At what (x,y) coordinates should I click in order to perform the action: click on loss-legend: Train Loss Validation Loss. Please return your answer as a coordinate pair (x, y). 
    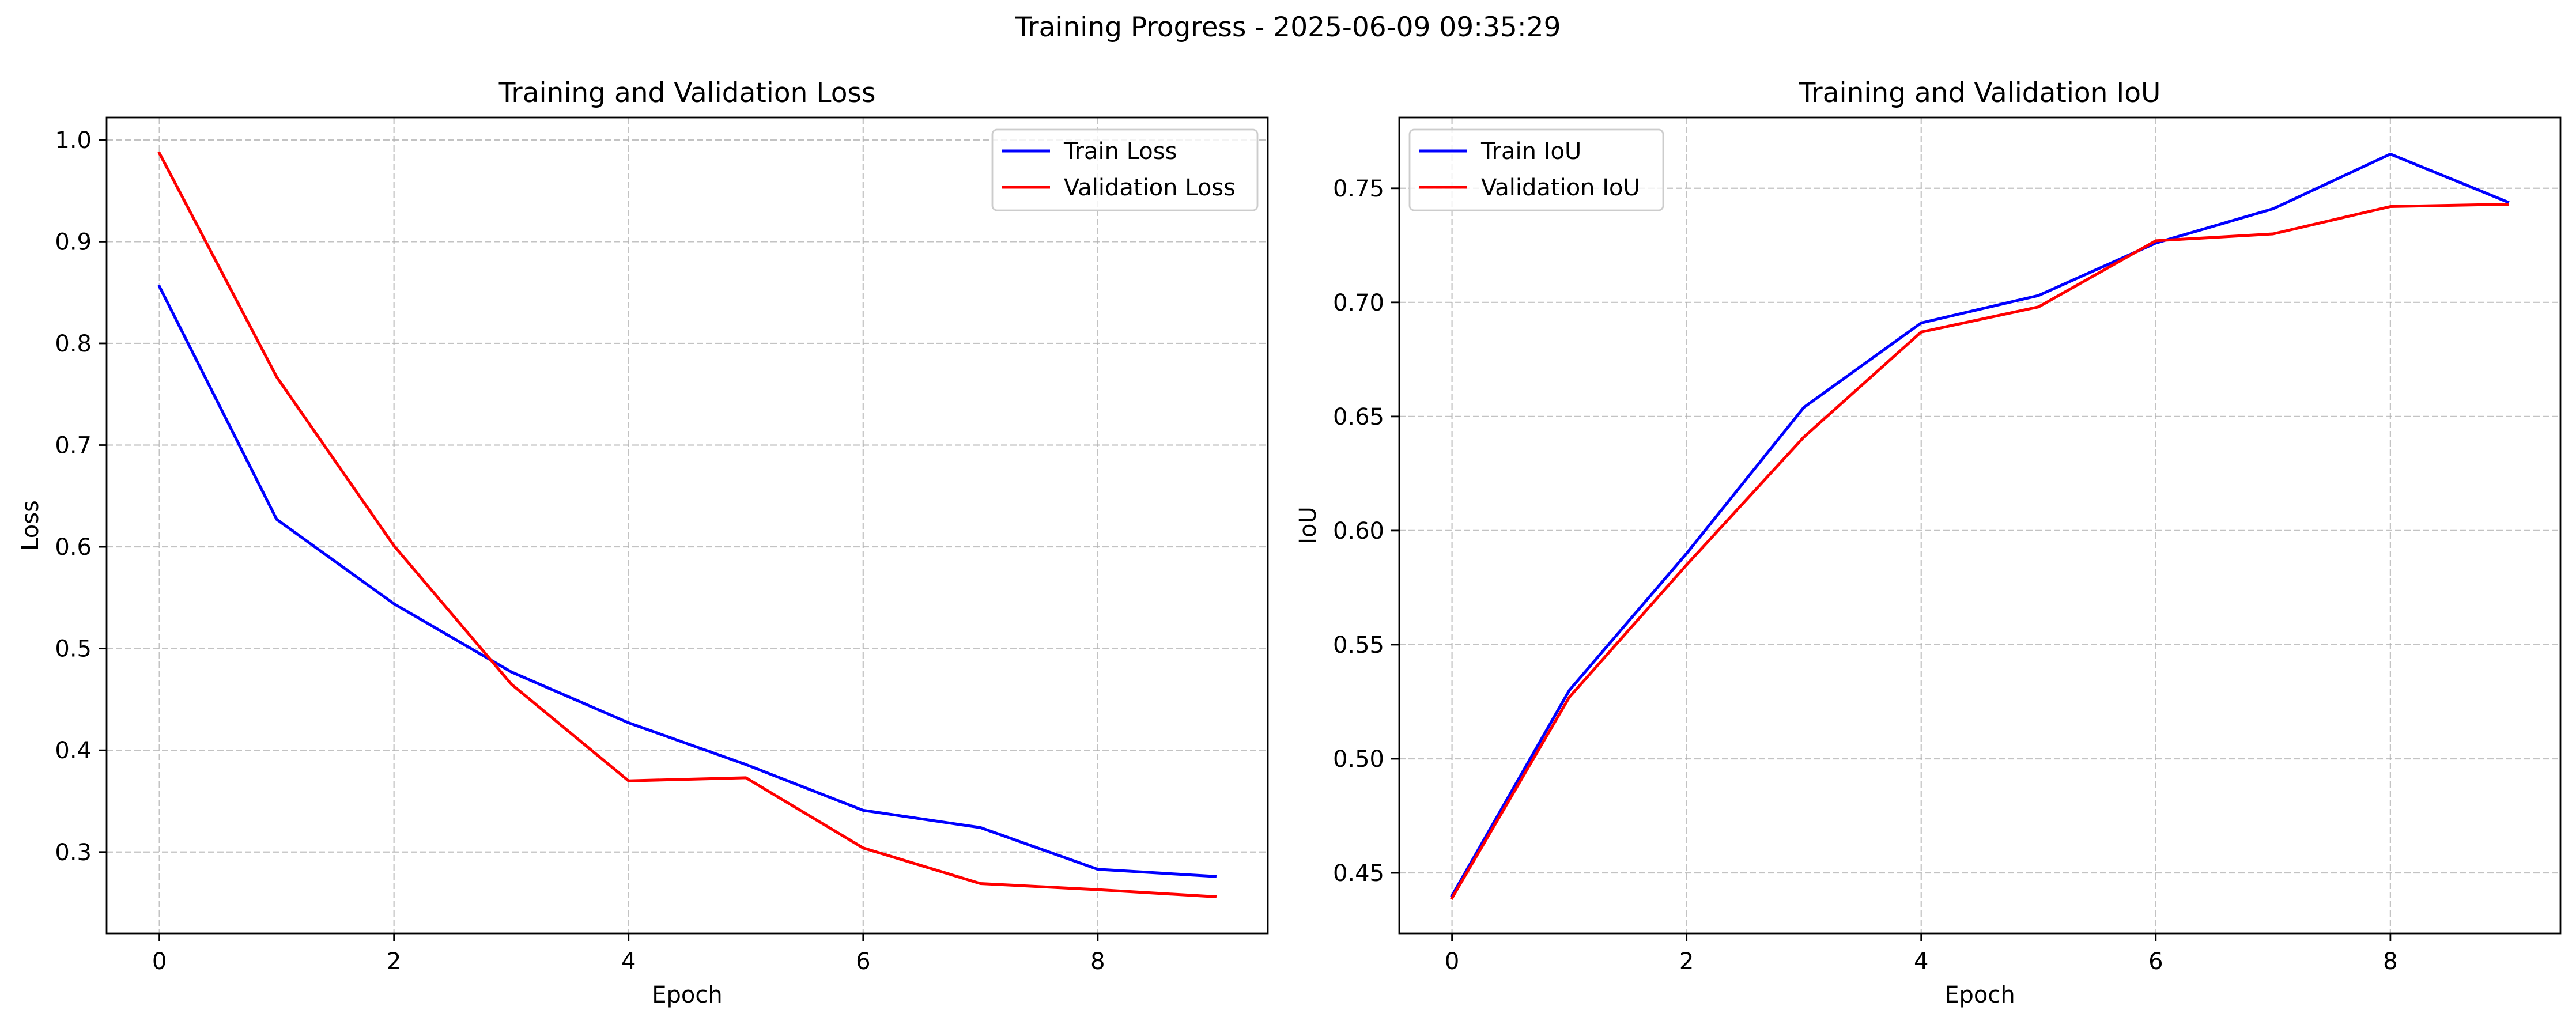
    Looking at the image, I should click on (1125, 169).